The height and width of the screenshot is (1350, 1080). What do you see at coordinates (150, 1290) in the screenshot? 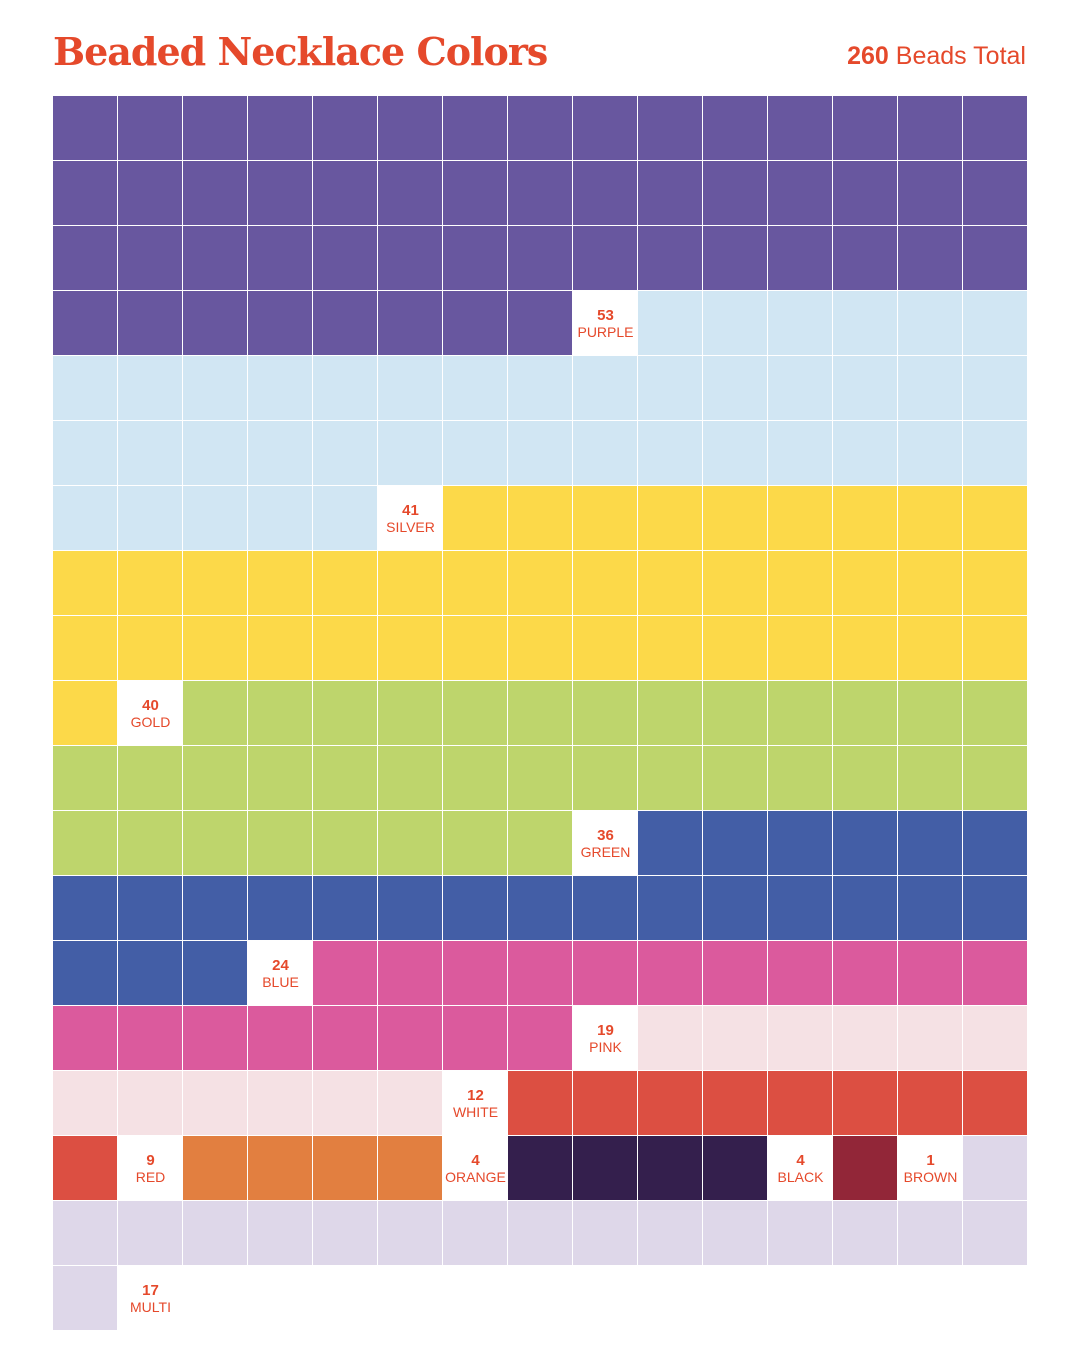
I see `category-count: 17` at bounding box center [150, 1290].